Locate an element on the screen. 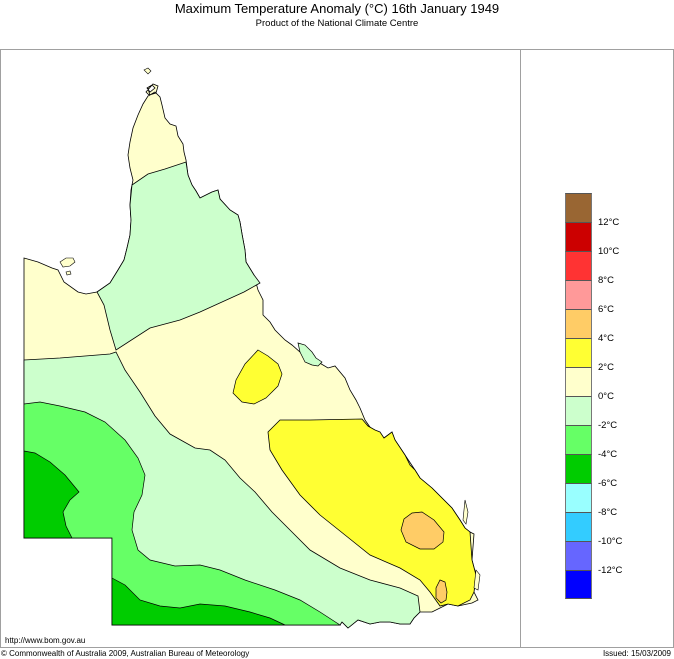 The height and width of the screenshot is (659, 674). map-subtitle: Product of the National Climate Centre is located at coordinates (337, 23).